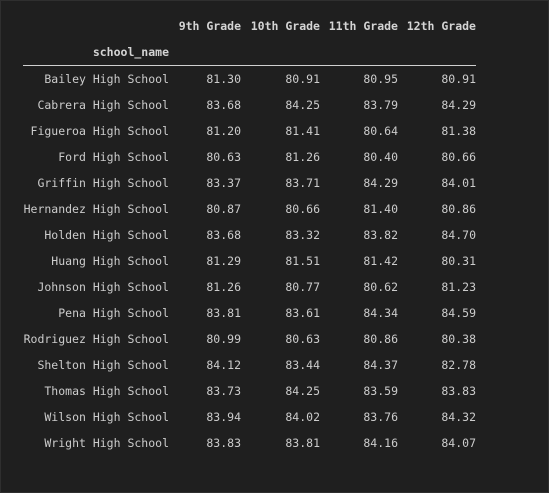 The image size is (549, 493). Describe the element at coordinates (380, 287) in the screenshot. I see `cell-grade-score: 80.62` at that location.